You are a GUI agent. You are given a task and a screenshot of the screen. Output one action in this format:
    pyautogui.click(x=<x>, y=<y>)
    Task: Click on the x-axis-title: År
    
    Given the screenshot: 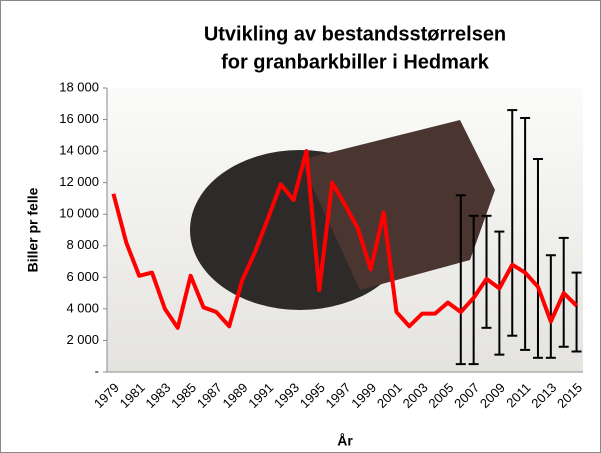 What is the action you would take?
    pyautogui.click(x=345, y=441)
    